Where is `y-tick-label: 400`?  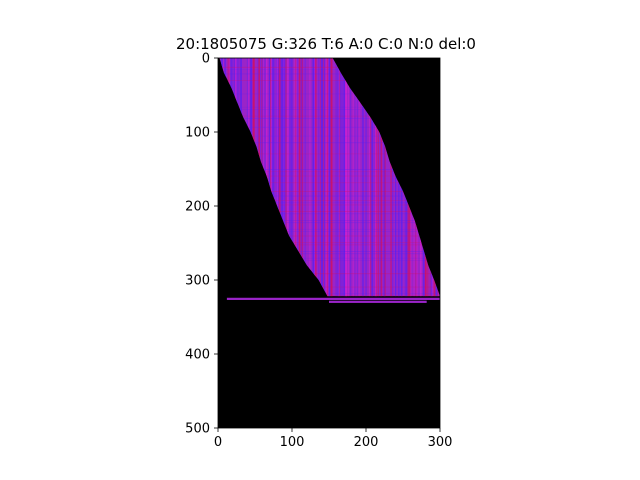 y-tick-label: 400 is located at coordinates (197, 355).